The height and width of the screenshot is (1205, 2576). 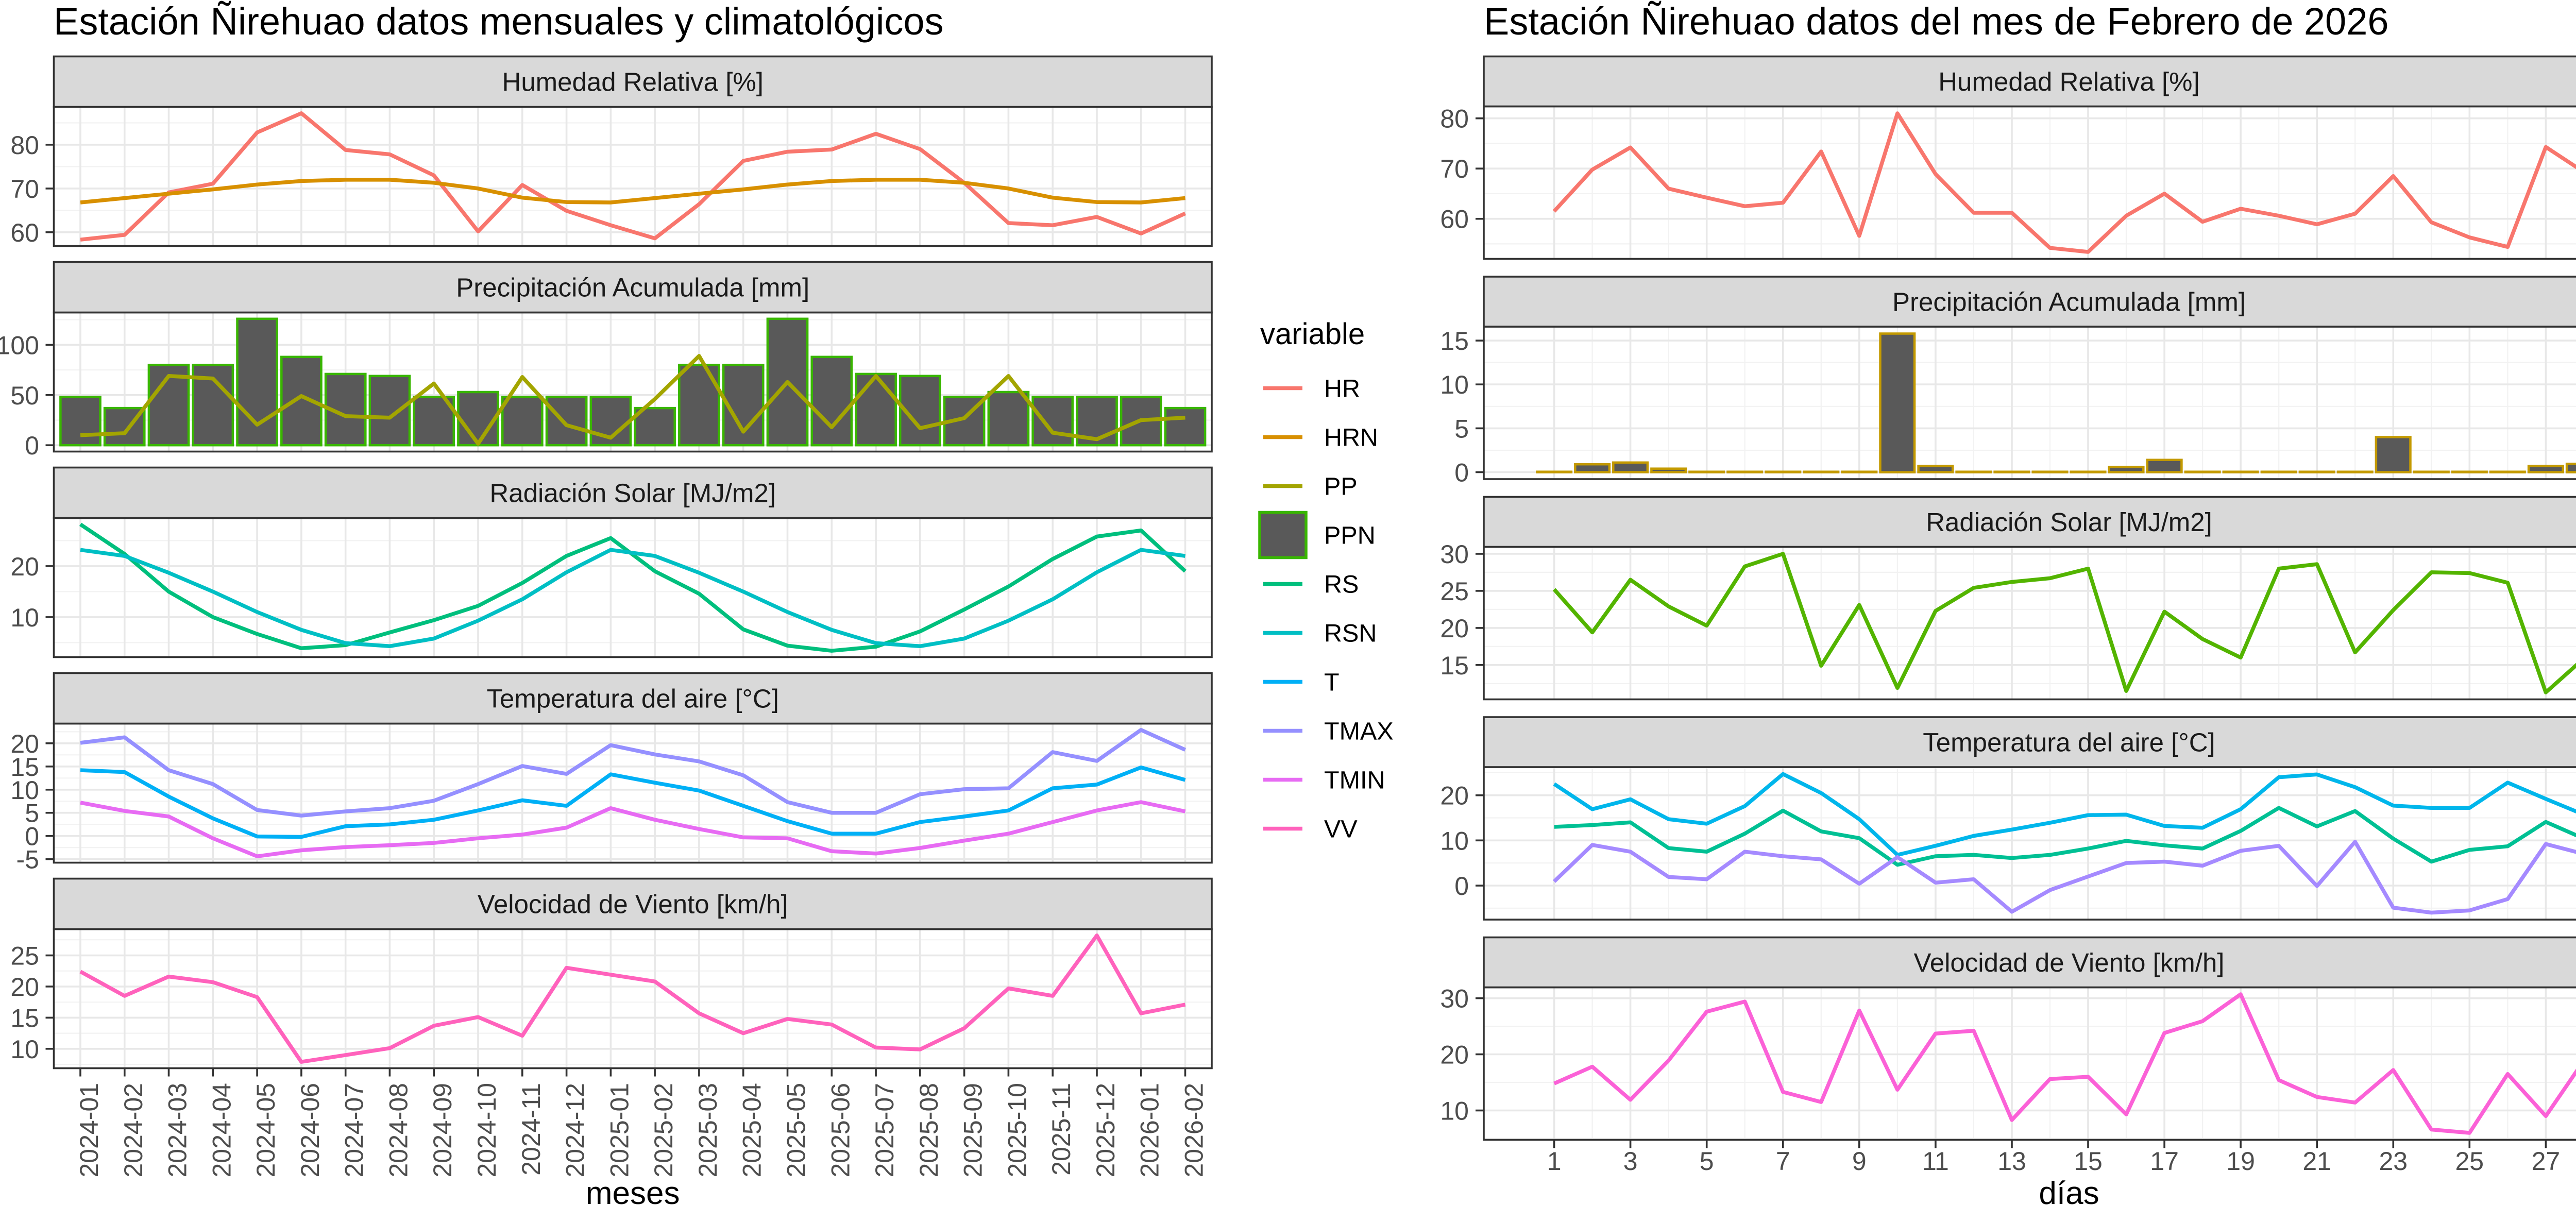 I want to click on svg-text: 7, so click(x=1783, y=1161).